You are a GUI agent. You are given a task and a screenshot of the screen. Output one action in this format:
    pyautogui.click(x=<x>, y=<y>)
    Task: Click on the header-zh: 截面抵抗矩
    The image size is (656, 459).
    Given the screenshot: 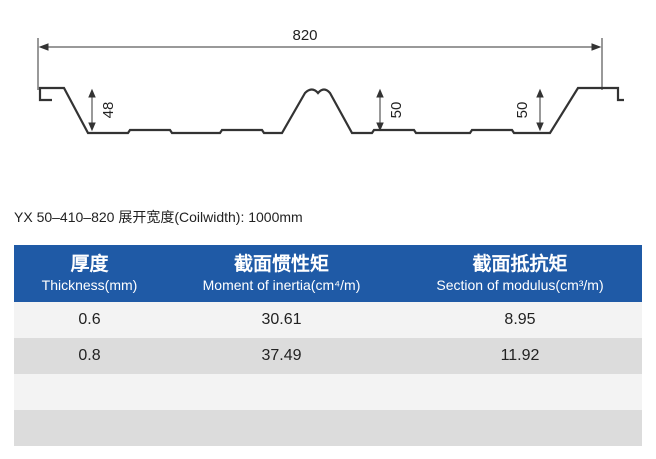 What is the action you would take?
    pyautogui.click(x=520, y=264)
    